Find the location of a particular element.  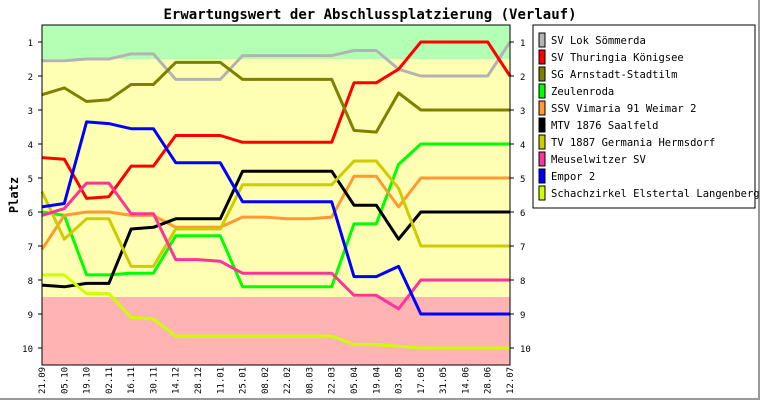

legend-box is located at coordinates (644, 116).